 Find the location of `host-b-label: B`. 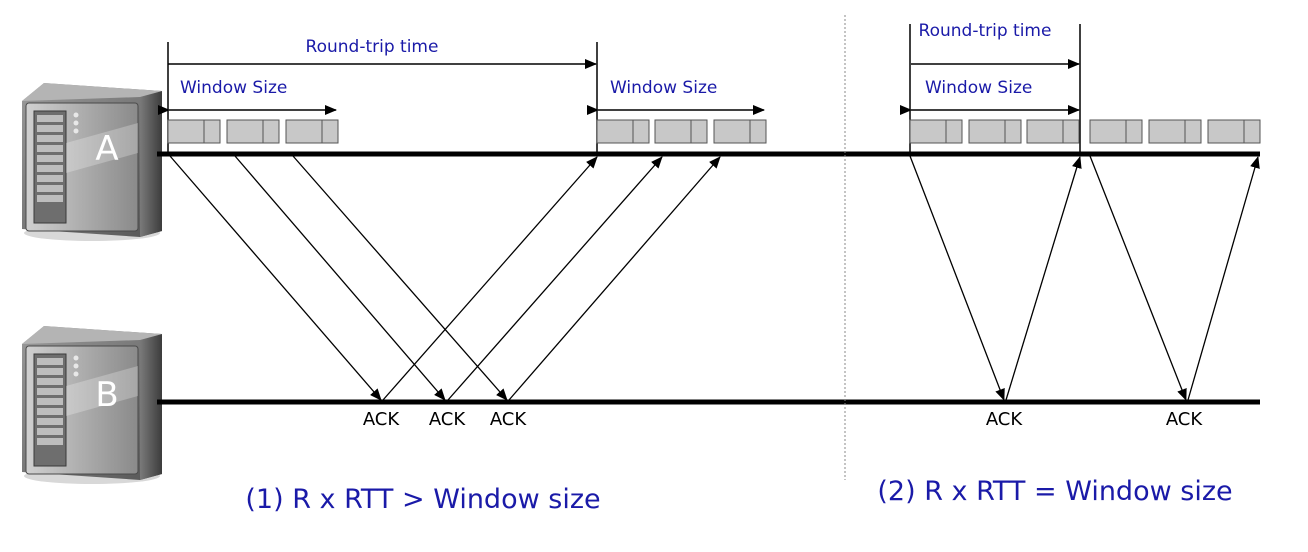

host-b-label: B is located at coordinates (106, 395).